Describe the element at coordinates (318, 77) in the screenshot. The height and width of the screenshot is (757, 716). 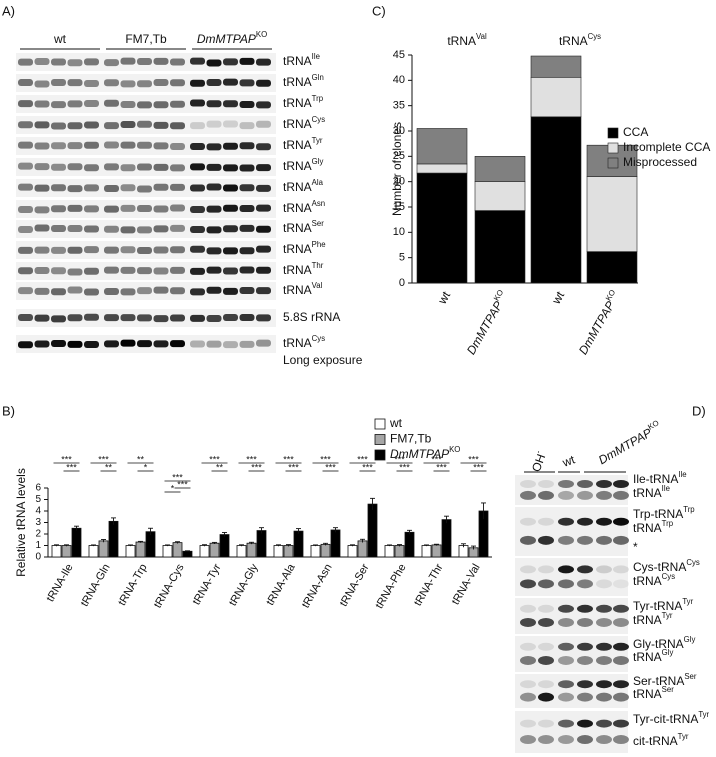
I see `blot-row-label-sup: Gln` at that location.